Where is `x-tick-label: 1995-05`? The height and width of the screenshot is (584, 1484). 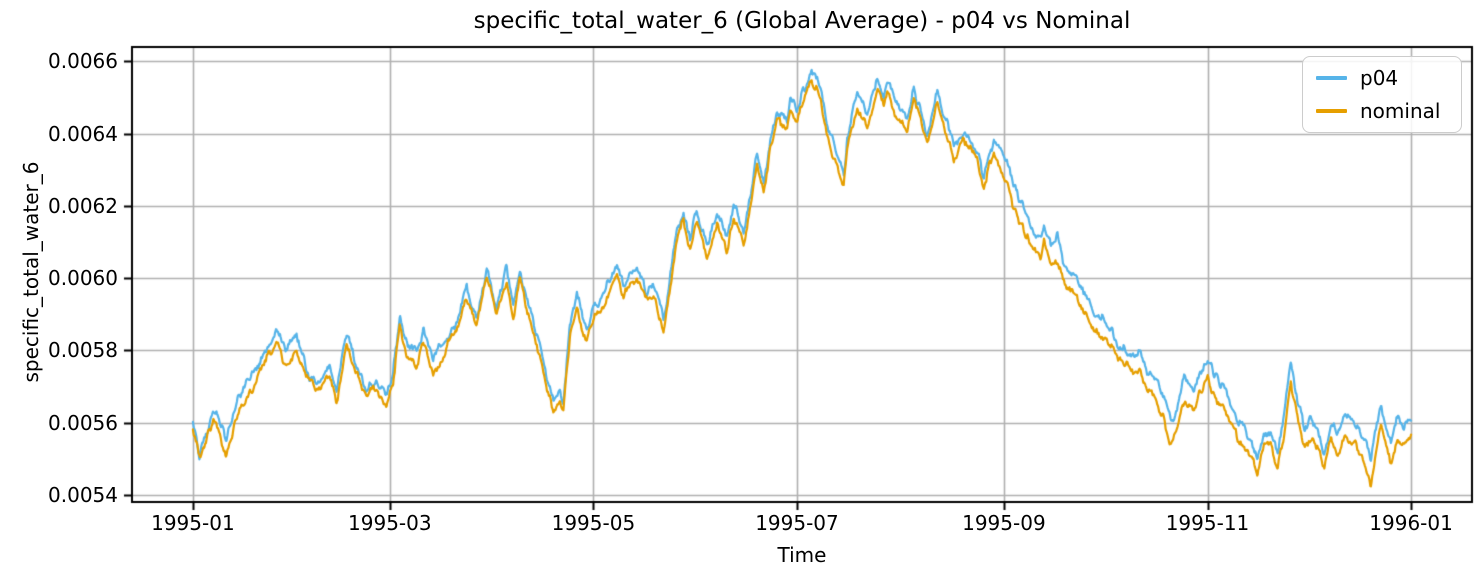 x-tick-label: 1995-05 is located at coordinates (593, 523).